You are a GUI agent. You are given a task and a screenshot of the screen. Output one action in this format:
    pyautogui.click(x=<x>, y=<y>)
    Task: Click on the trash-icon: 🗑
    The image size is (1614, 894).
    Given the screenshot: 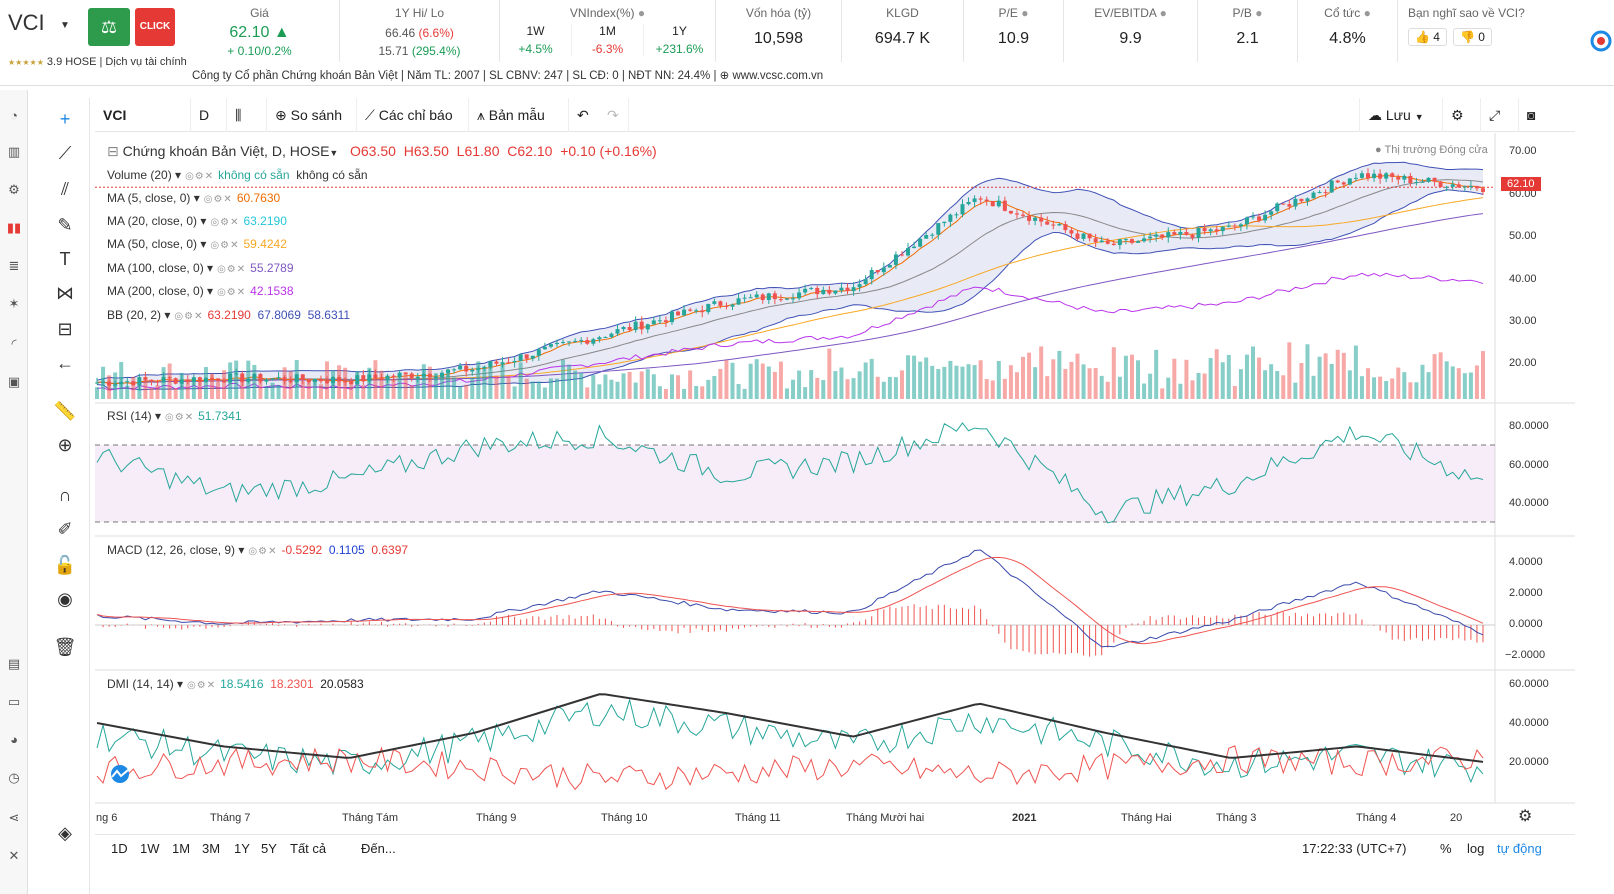 What is the action you would take?
    pyautogui.click(x=65, y=647)
    